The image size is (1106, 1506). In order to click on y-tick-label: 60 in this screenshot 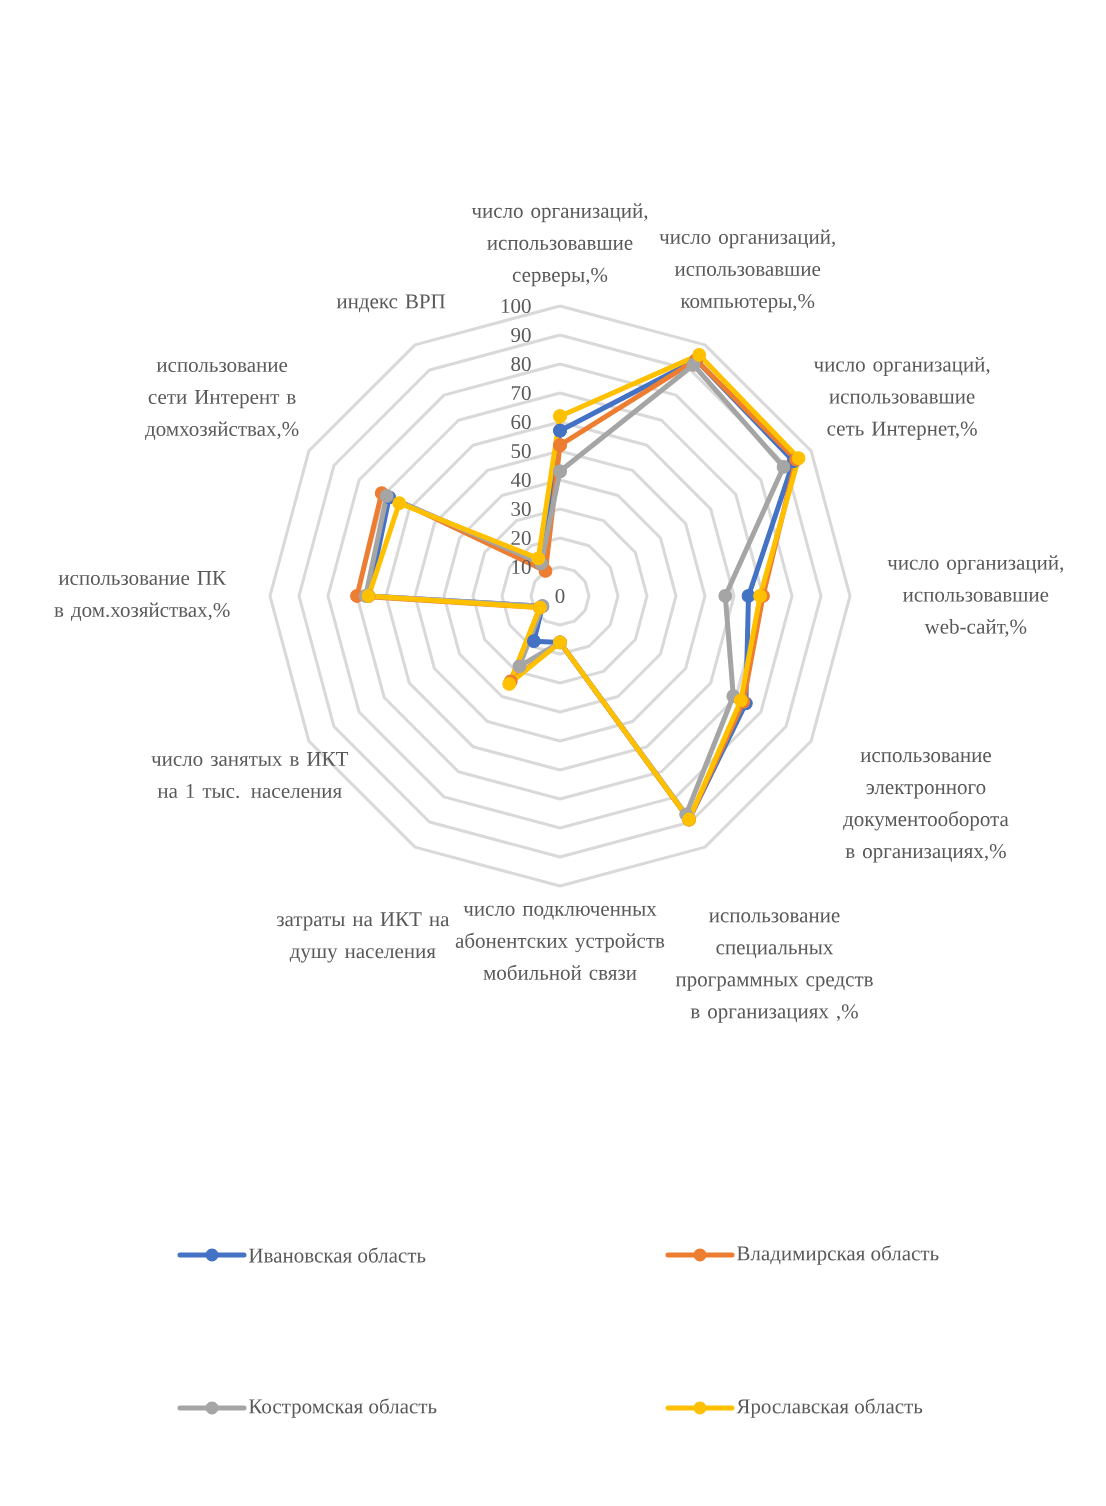, I will do `click(521, 422)`.